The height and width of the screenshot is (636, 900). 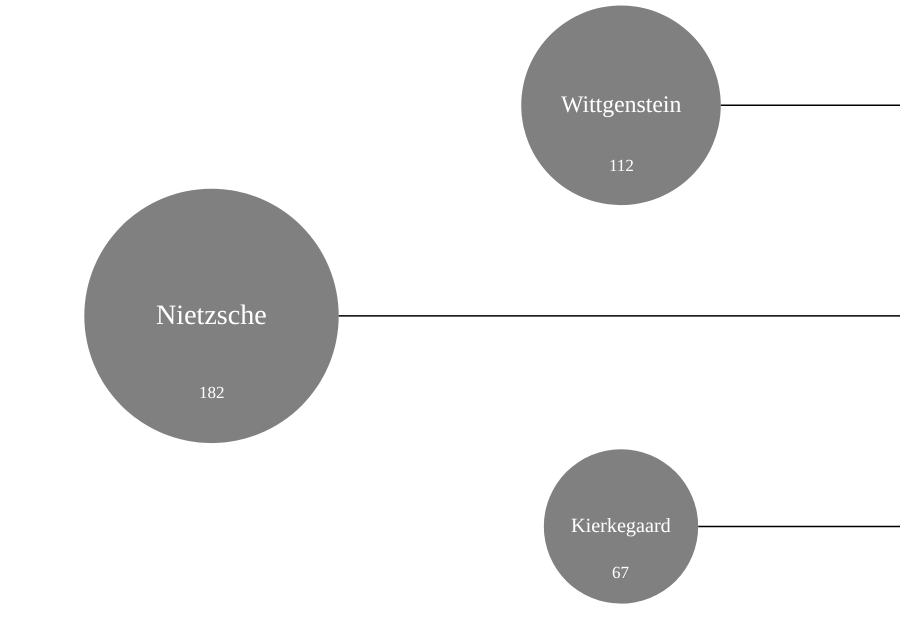 I want to click on data-label: 67, so click(x=621, y=572).